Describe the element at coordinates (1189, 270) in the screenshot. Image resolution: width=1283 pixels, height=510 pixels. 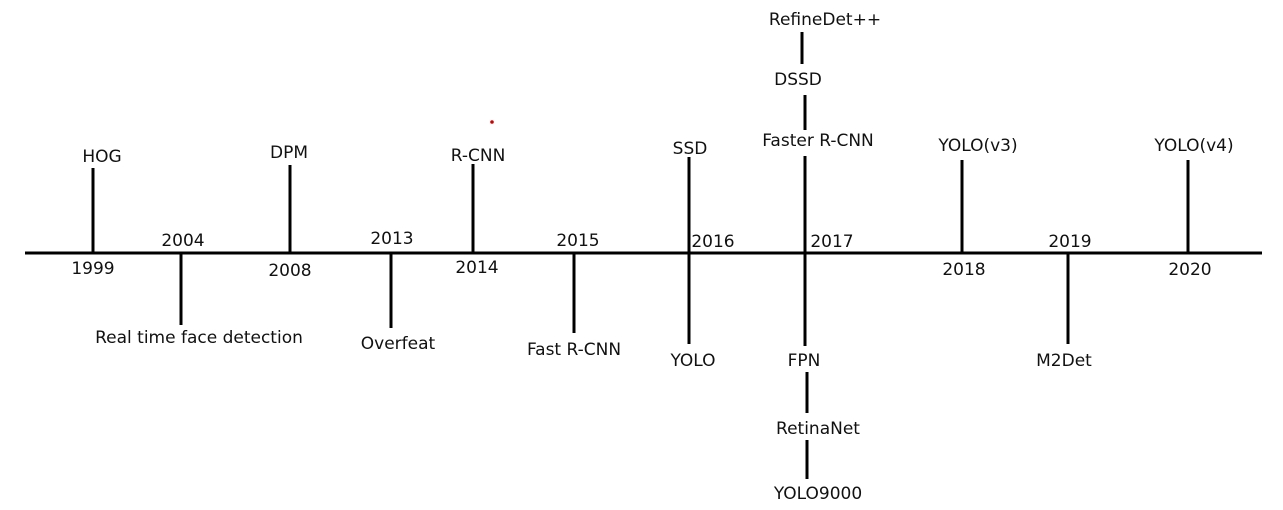
I see `year-2020: 2020` at that location.